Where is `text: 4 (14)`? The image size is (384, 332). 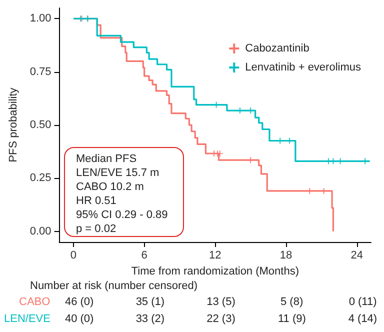 text: 4 (14) is located at coordinates (363, 319).